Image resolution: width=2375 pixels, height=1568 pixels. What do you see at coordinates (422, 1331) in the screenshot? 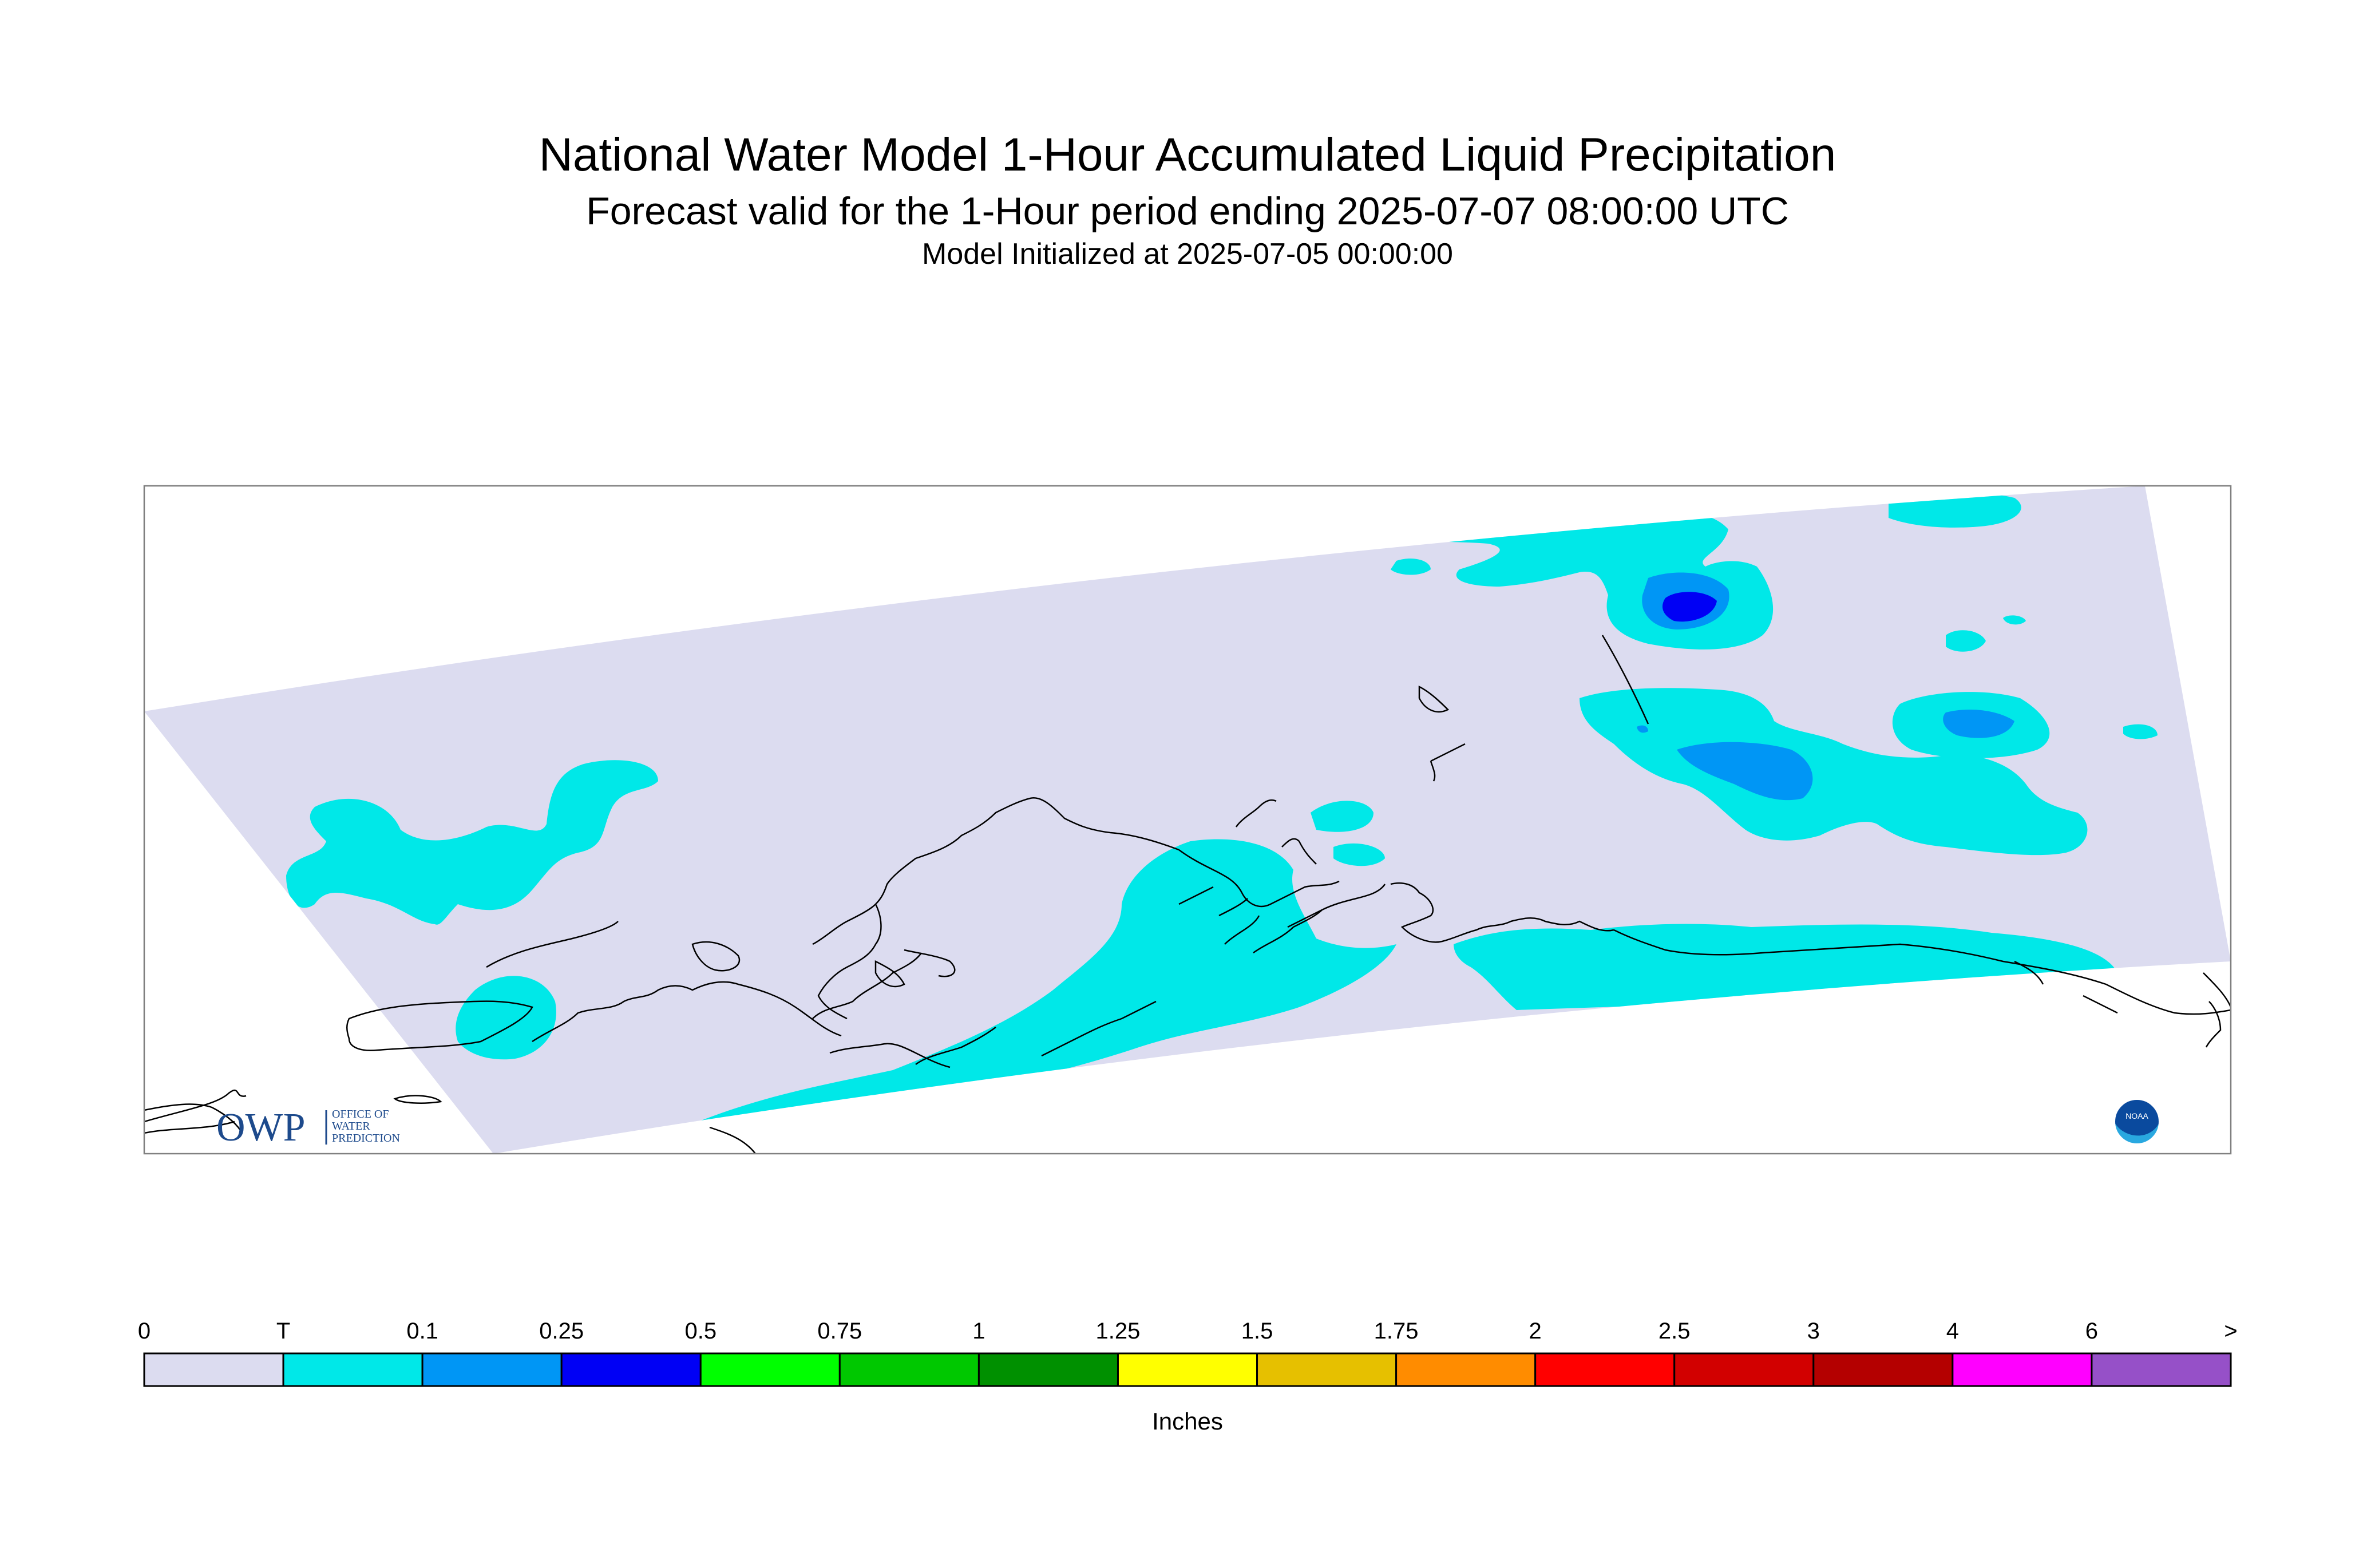
I see `colorbar-label: 0.1` at bounding box center [422, 1331].